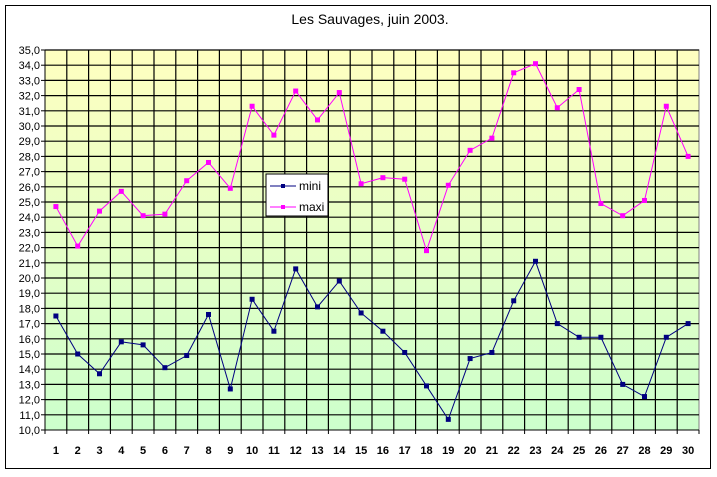  I want to click on chart-title: Les Sauvages, juin 2003., so click(369, 19).